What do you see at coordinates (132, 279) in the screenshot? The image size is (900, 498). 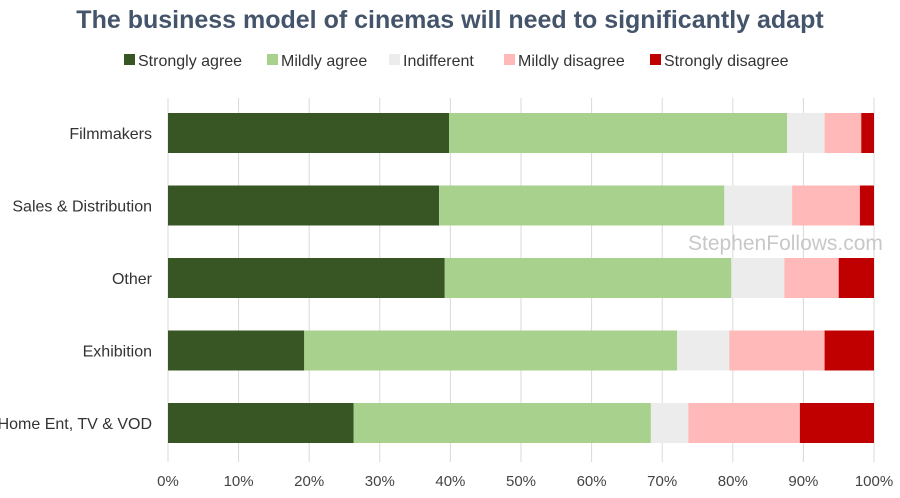 I see `category-label: Other` at bounding box center [132, 279].